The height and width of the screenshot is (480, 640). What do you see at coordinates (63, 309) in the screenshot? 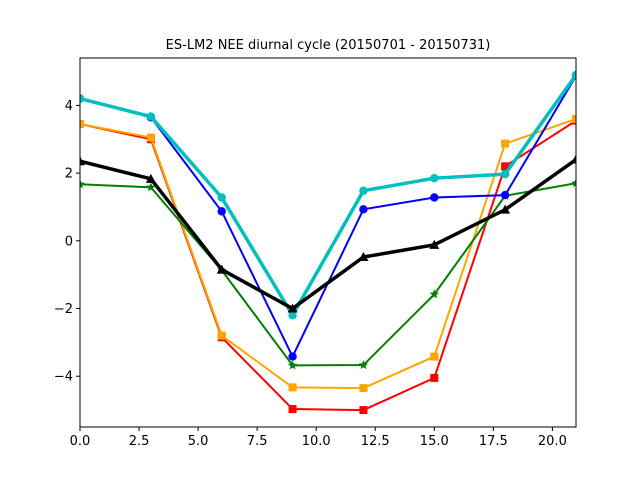
I see `y-tick-label: −2` at bounding box center [63, 309].